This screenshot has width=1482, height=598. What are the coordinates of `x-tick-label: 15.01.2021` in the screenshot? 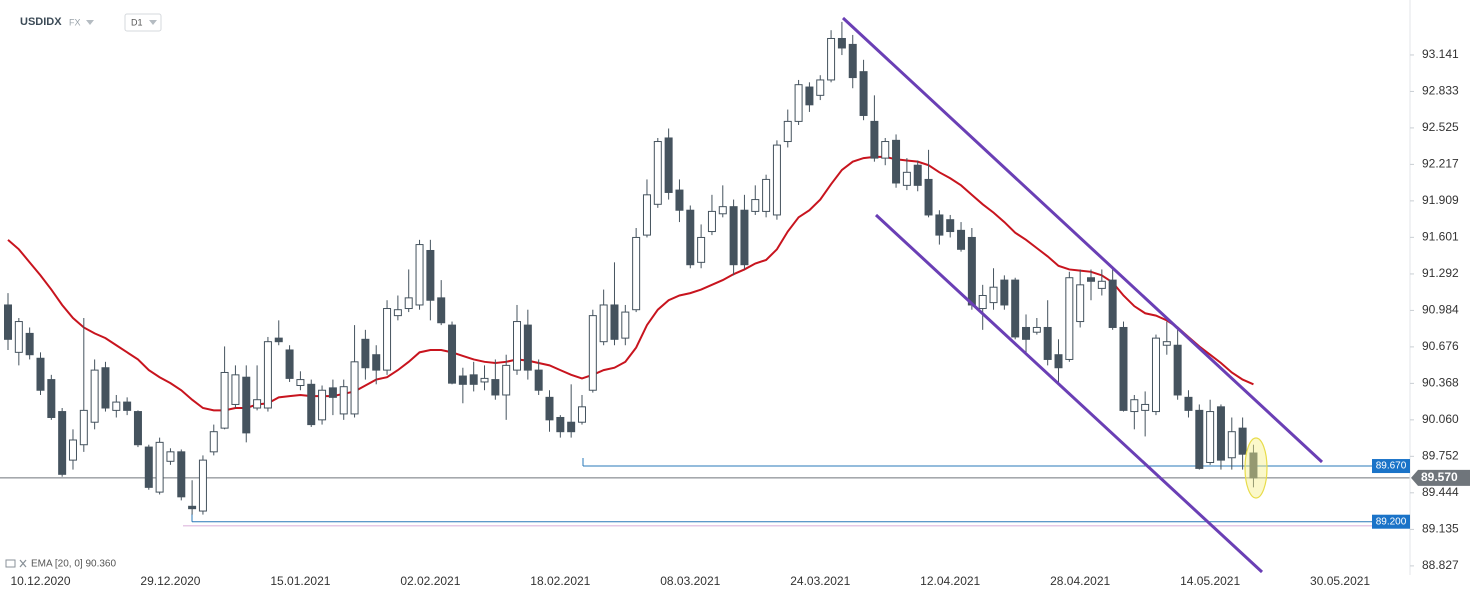 It's located at (300, 581).